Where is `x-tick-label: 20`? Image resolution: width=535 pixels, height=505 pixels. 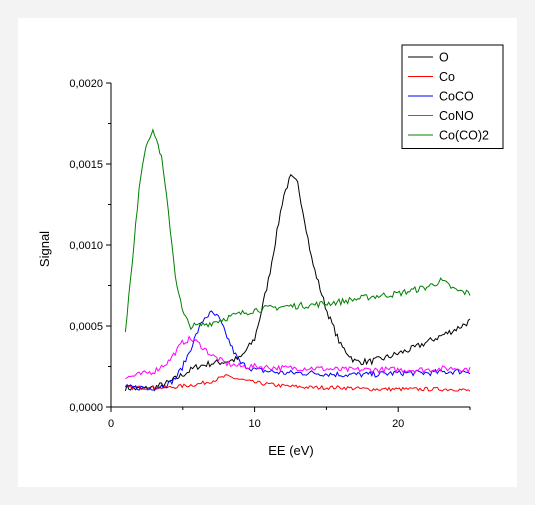 x-tick-label: 20 is located at coordinates (398, 424).